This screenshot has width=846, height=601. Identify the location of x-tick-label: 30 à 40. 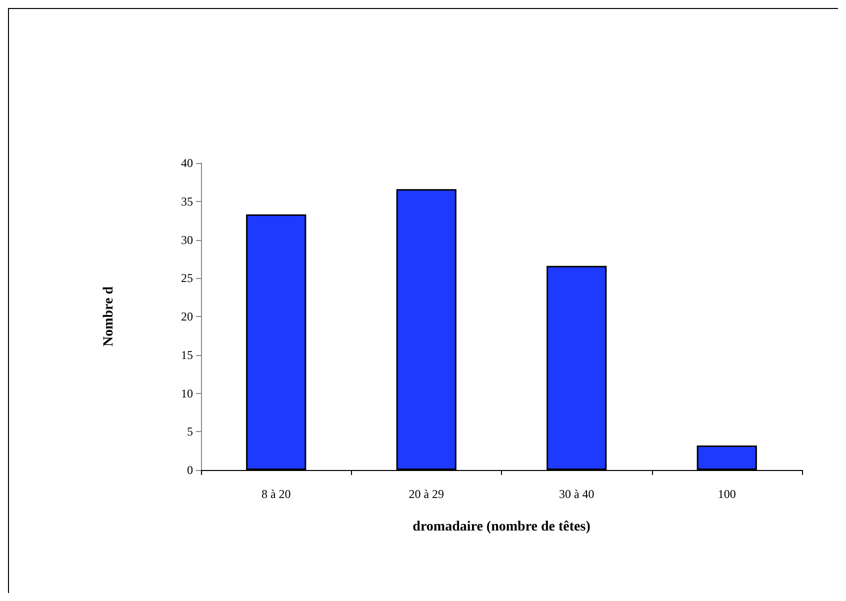
(576, 494).